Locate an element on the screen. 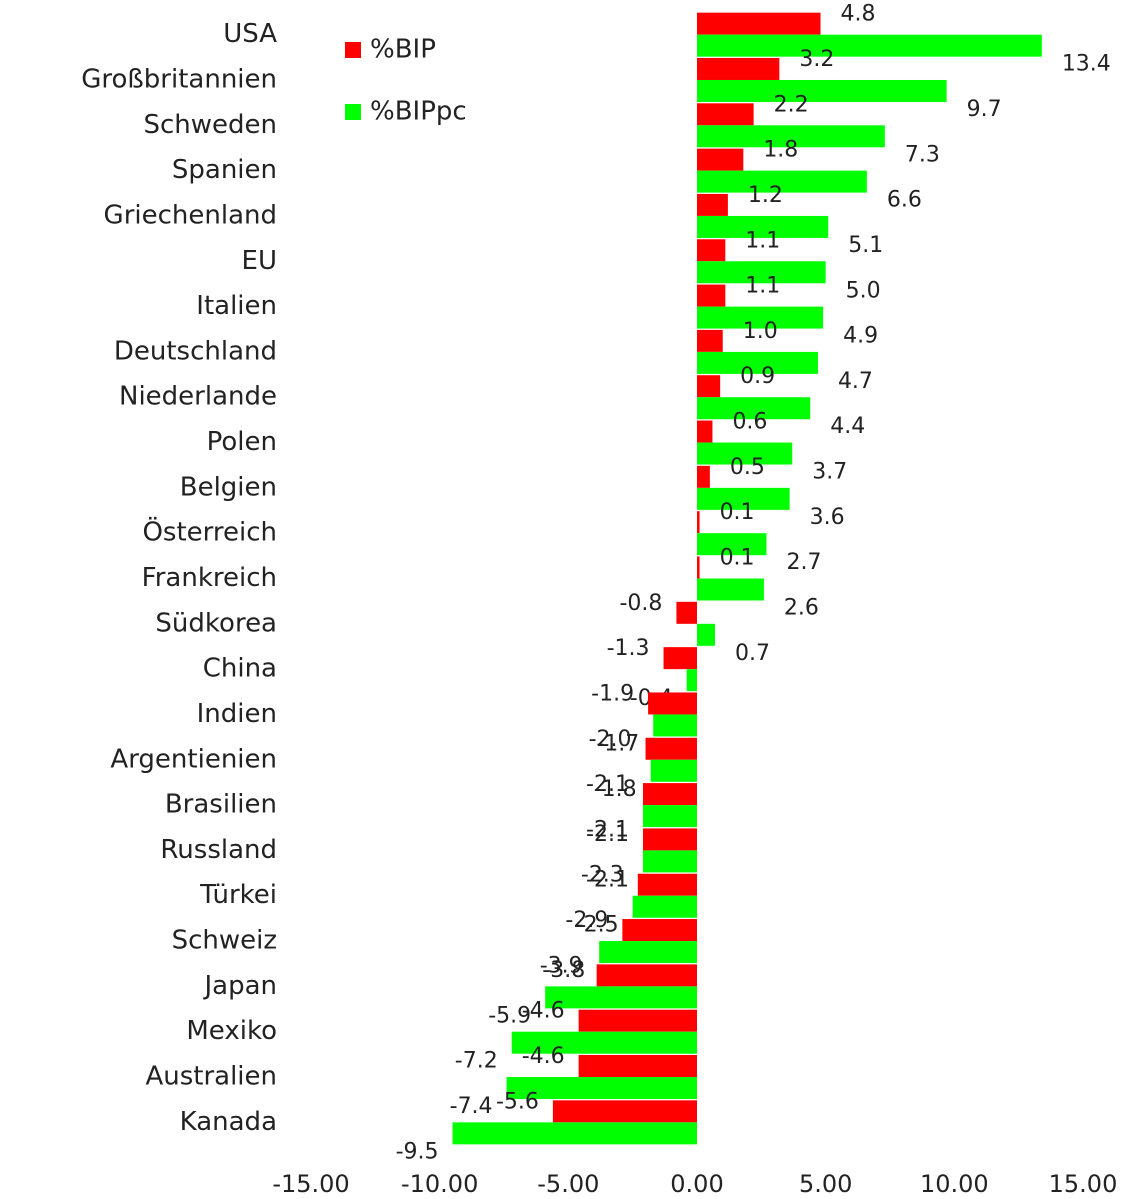 The width and height of the screenshot is (1129, 1199). value-label: 1.0 is located at coordinates (760, 331).